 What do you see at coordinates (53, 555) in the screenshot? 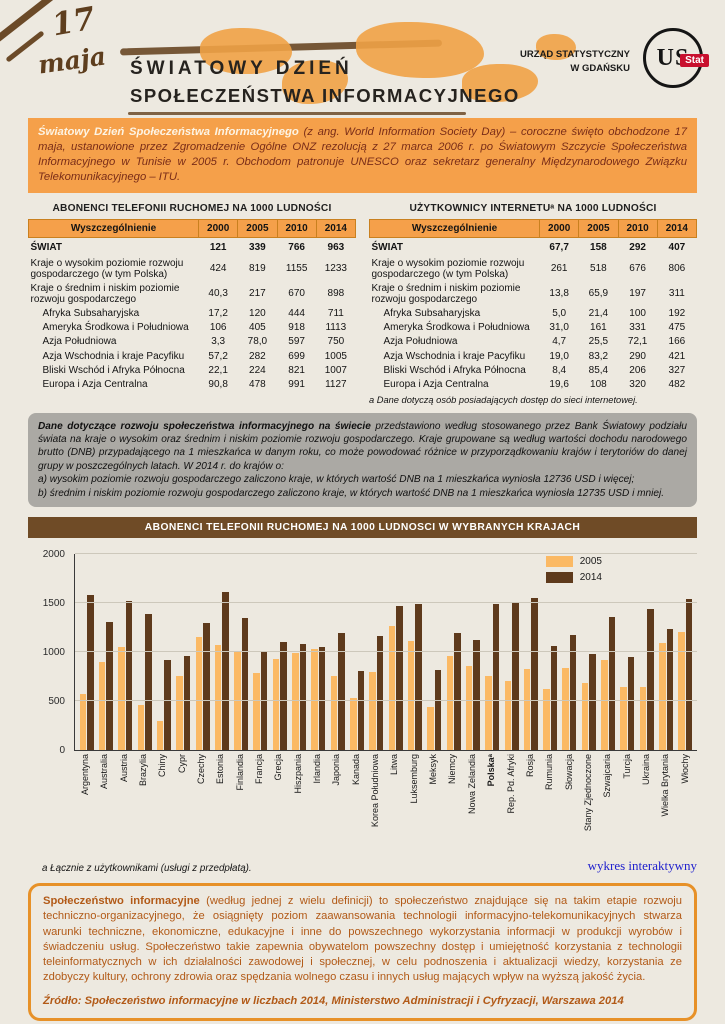
I see `y-tick-label: 2000` at bounding box center [53, 555].